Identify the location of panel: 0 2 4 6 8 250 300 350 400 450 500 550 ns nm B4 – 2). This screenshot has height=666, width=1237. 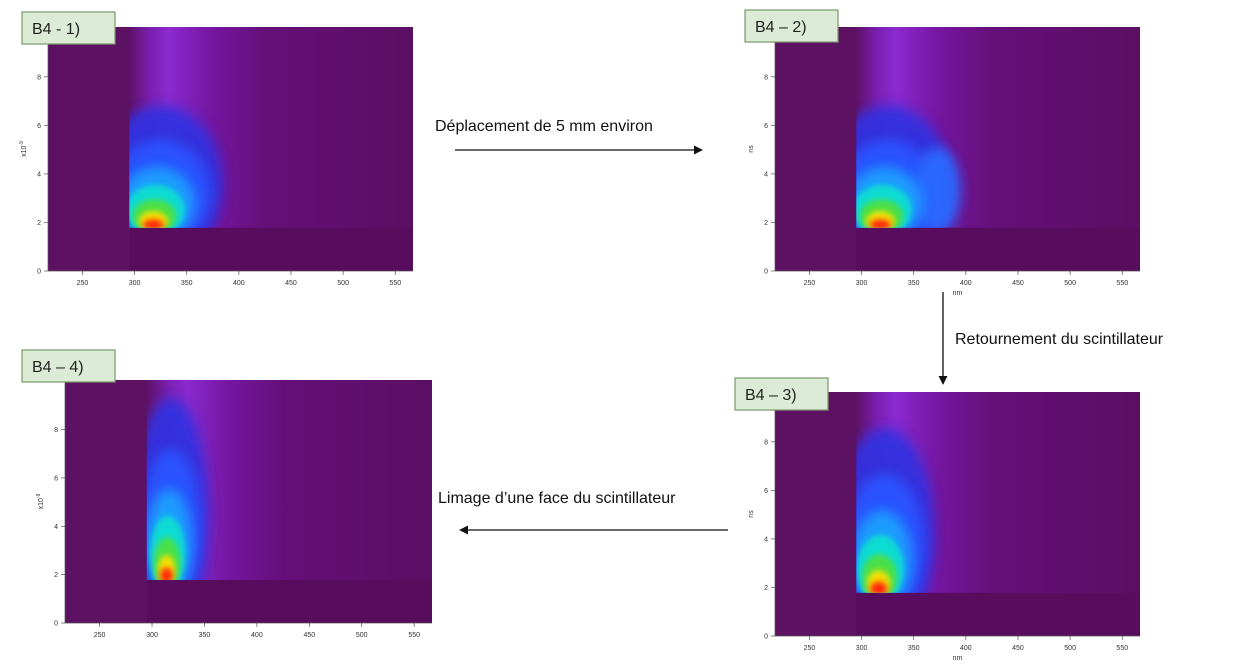
(942, 153).